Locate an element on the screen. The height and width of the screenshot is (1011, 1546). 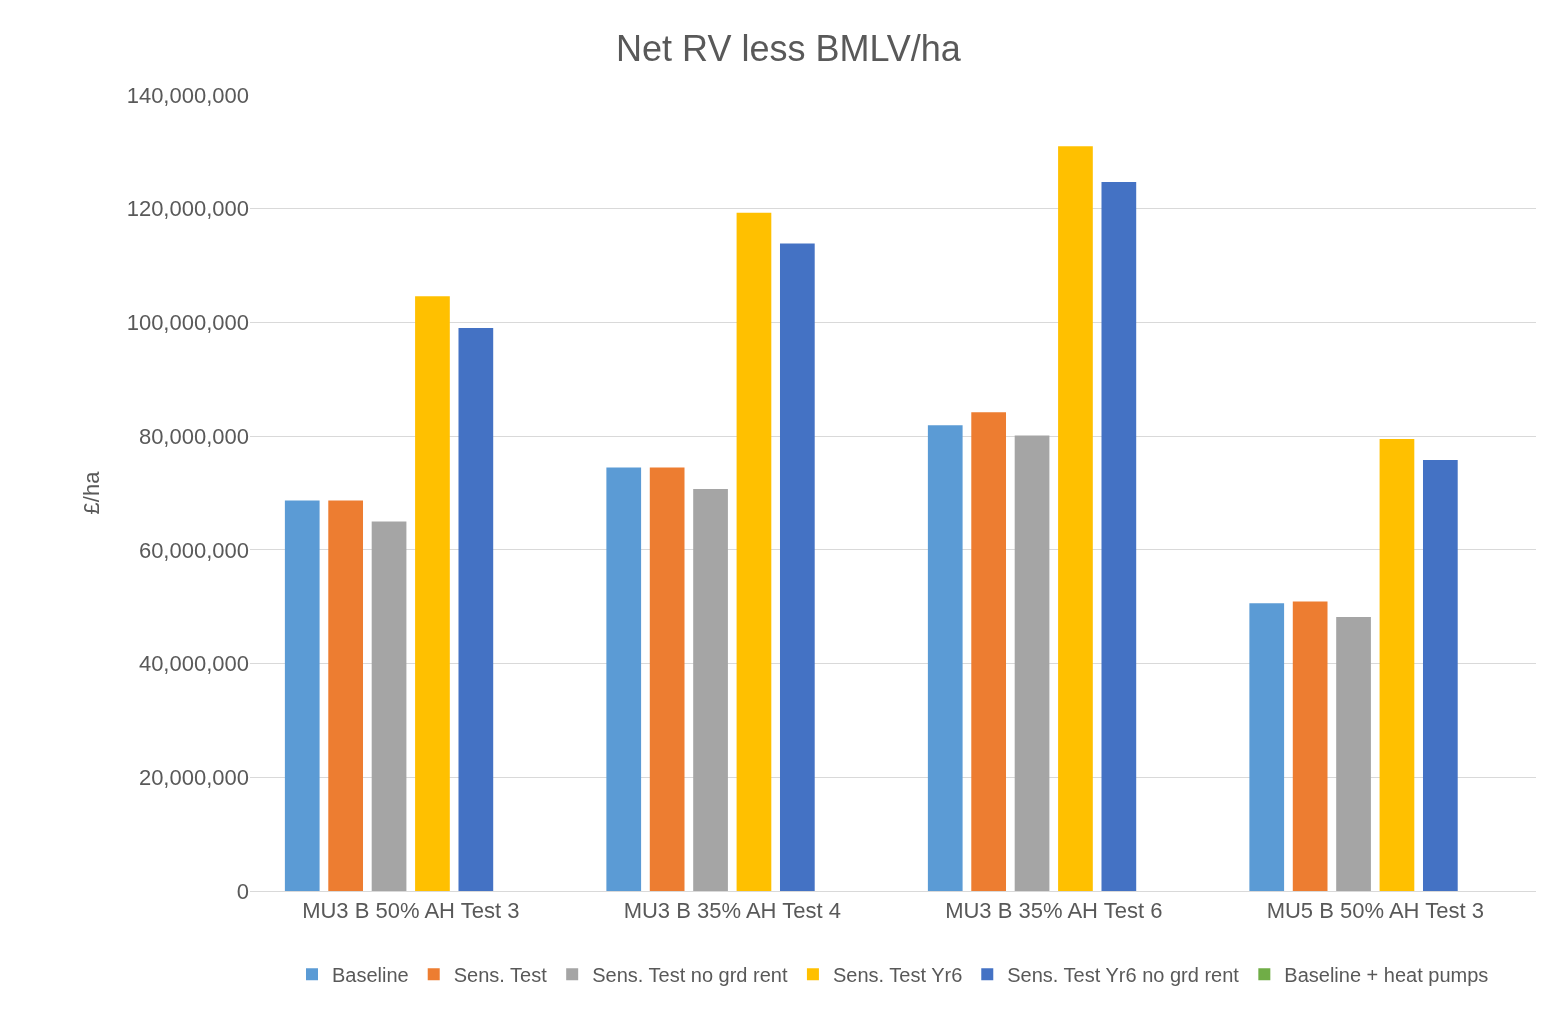
x-tick-label: MU3 B 50% AH Test 3 is located at coordinates (411, 911).